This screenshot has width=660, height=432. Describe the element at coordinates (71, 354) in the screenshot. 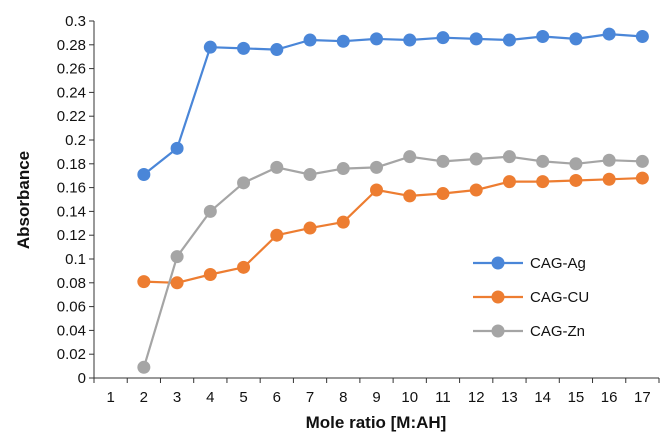

I see `y-tick-label: 0.02` at that location.